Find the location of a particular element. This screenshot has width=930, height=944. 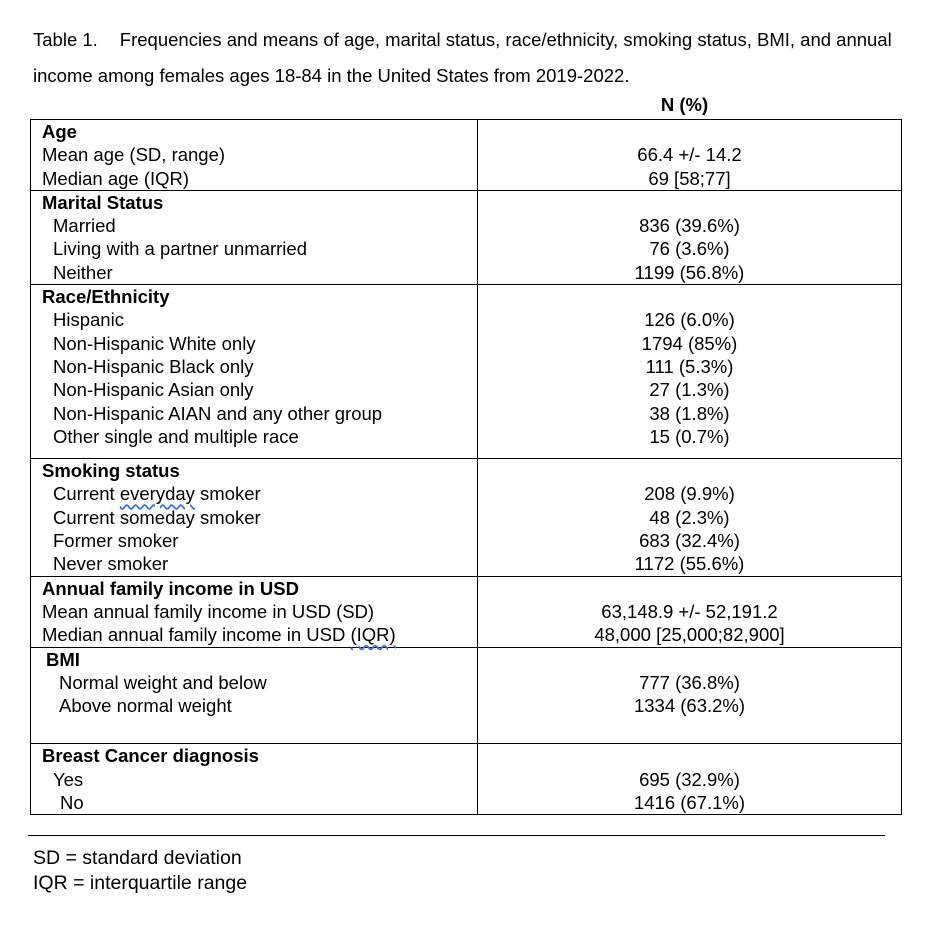

row-label: Other single and multiple race is located at coordinates (176, 436).